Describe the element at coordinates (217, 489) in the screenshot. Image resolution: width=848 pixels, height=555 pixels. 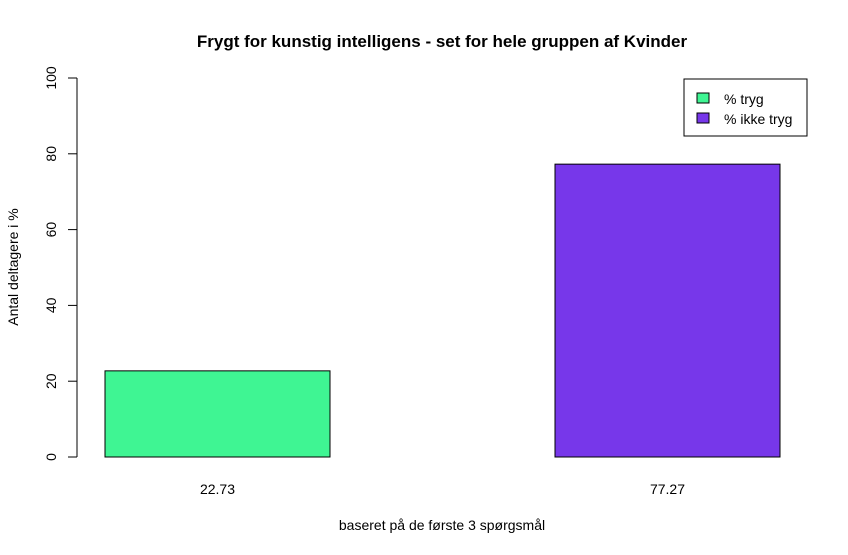
I see `x-tick-label: 22.73` at that location.